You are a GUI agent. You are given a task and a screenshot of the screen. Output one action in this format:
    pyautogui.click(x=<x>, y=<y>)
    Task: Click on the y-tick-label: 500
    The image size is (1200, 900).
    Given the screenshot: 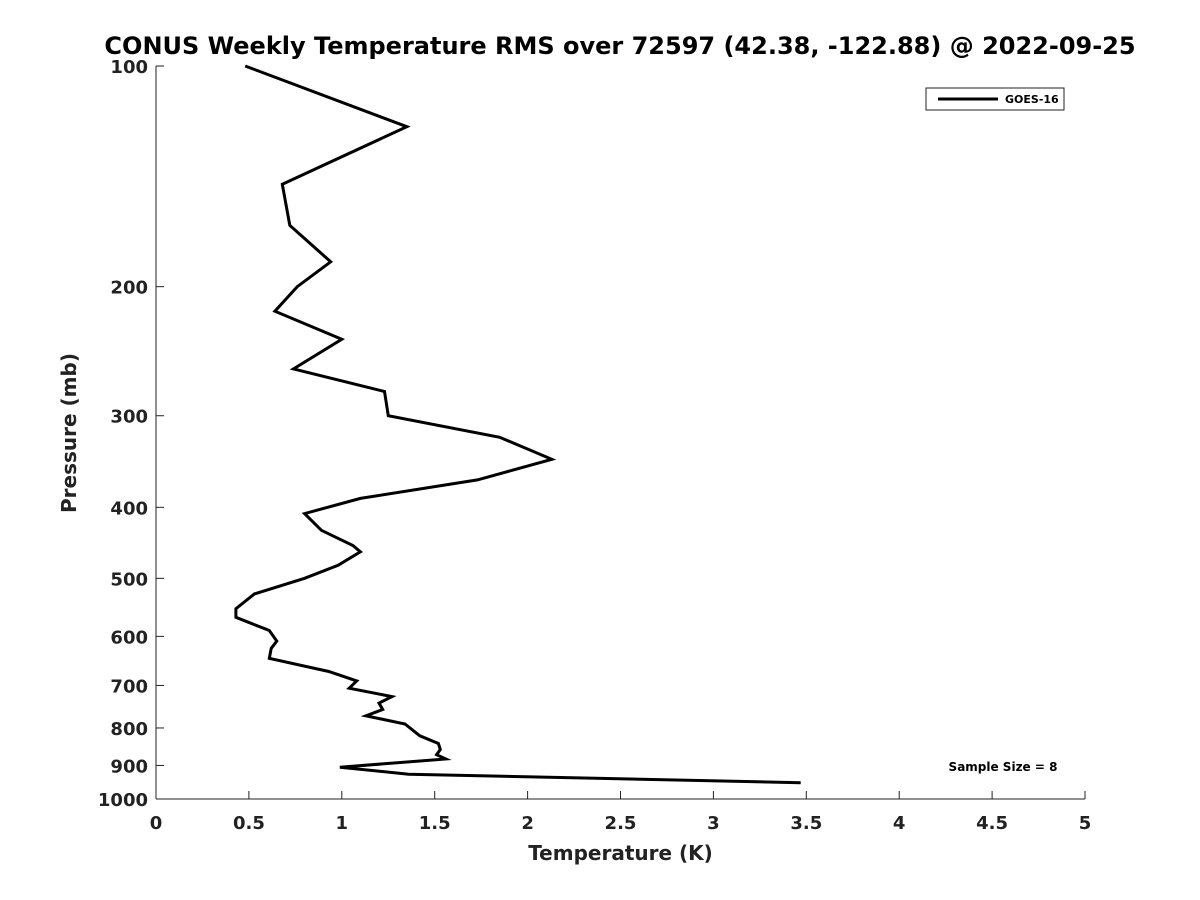 What is the action you would take?
    pyautogui.click(x=129, y=579)
    